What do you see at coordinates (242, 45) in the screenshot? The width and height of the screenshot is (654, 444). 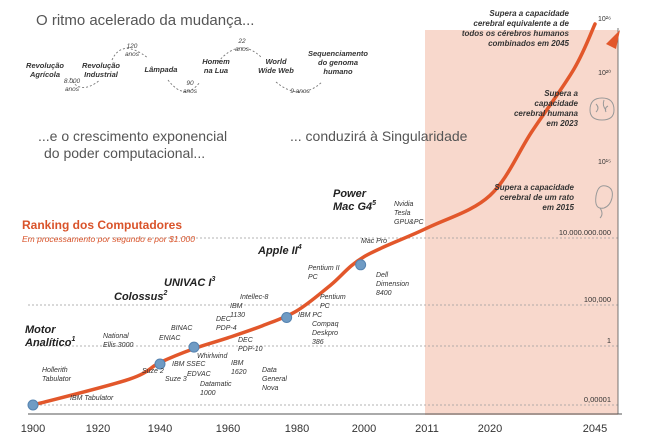 I see `timeline-interval-i-22: 22 anos` at bounding box center [242, 45].